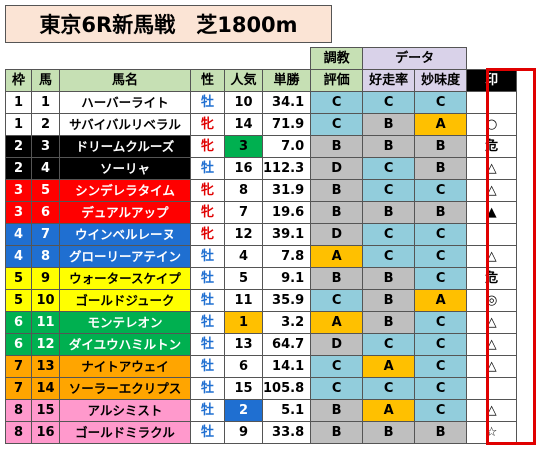  I want to click on odds-cell: 3.2, so click(286, 322).